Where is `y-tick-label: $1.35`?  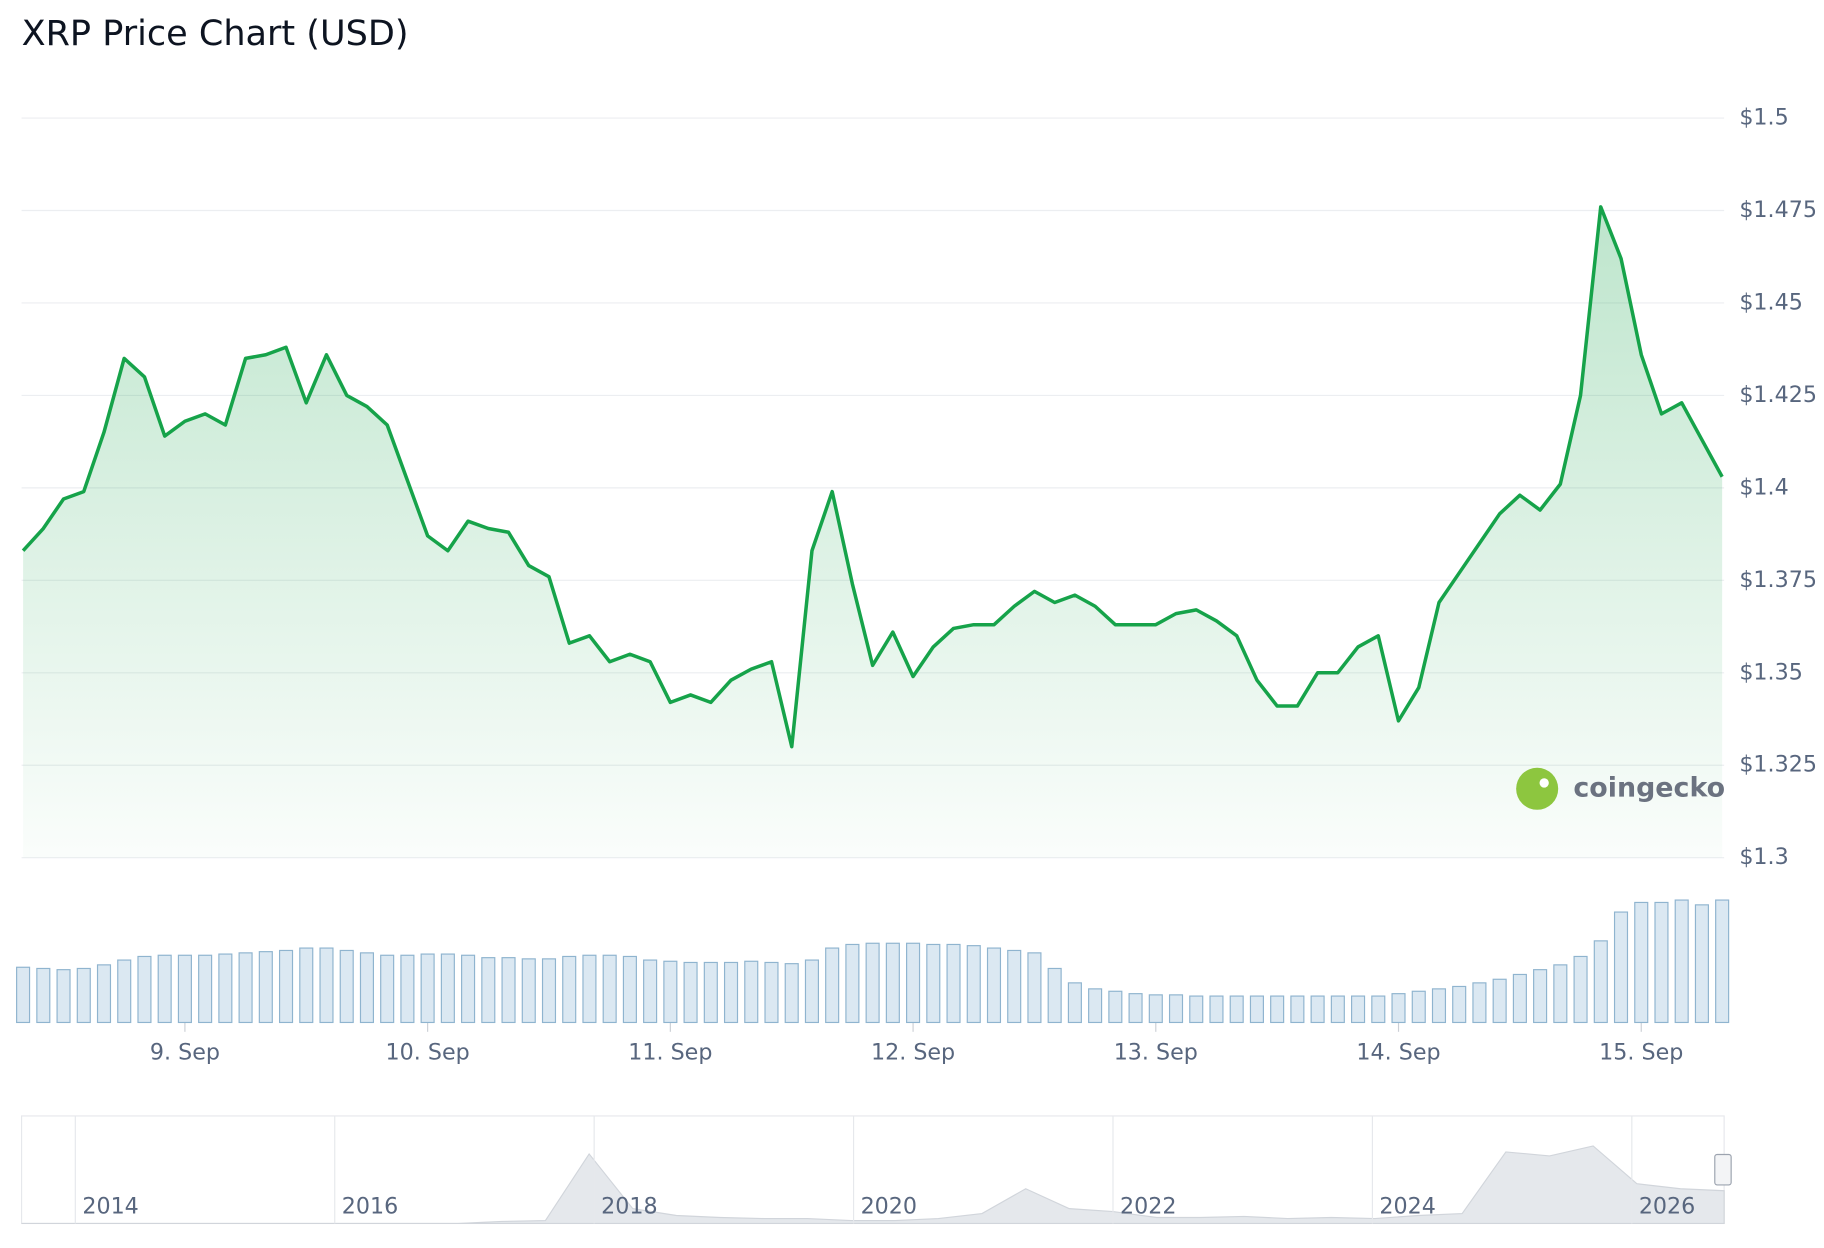 y-tick-label: $1.35 is located at coordinates (1771, 672).